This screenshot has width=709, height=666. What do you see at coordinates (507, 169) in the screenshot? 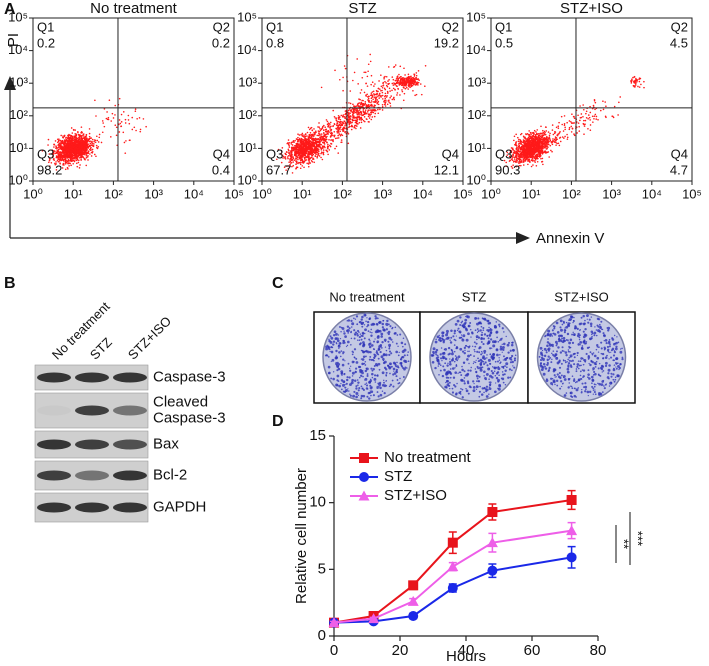
I see `quadrant-value: 90.3` at bounding box center [507, 169].